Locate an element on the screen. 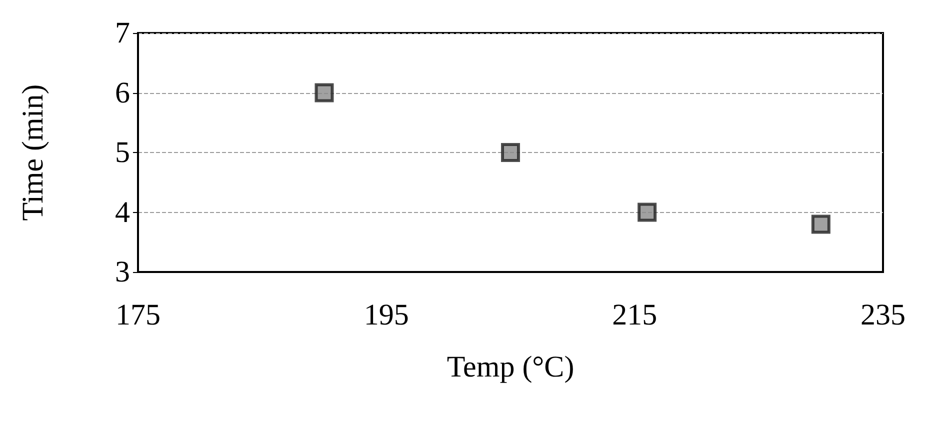 Image resolution: width=927 pixels, height=425 pixels. y-axis-title: Time (min) is located at coordinates (33, 152).